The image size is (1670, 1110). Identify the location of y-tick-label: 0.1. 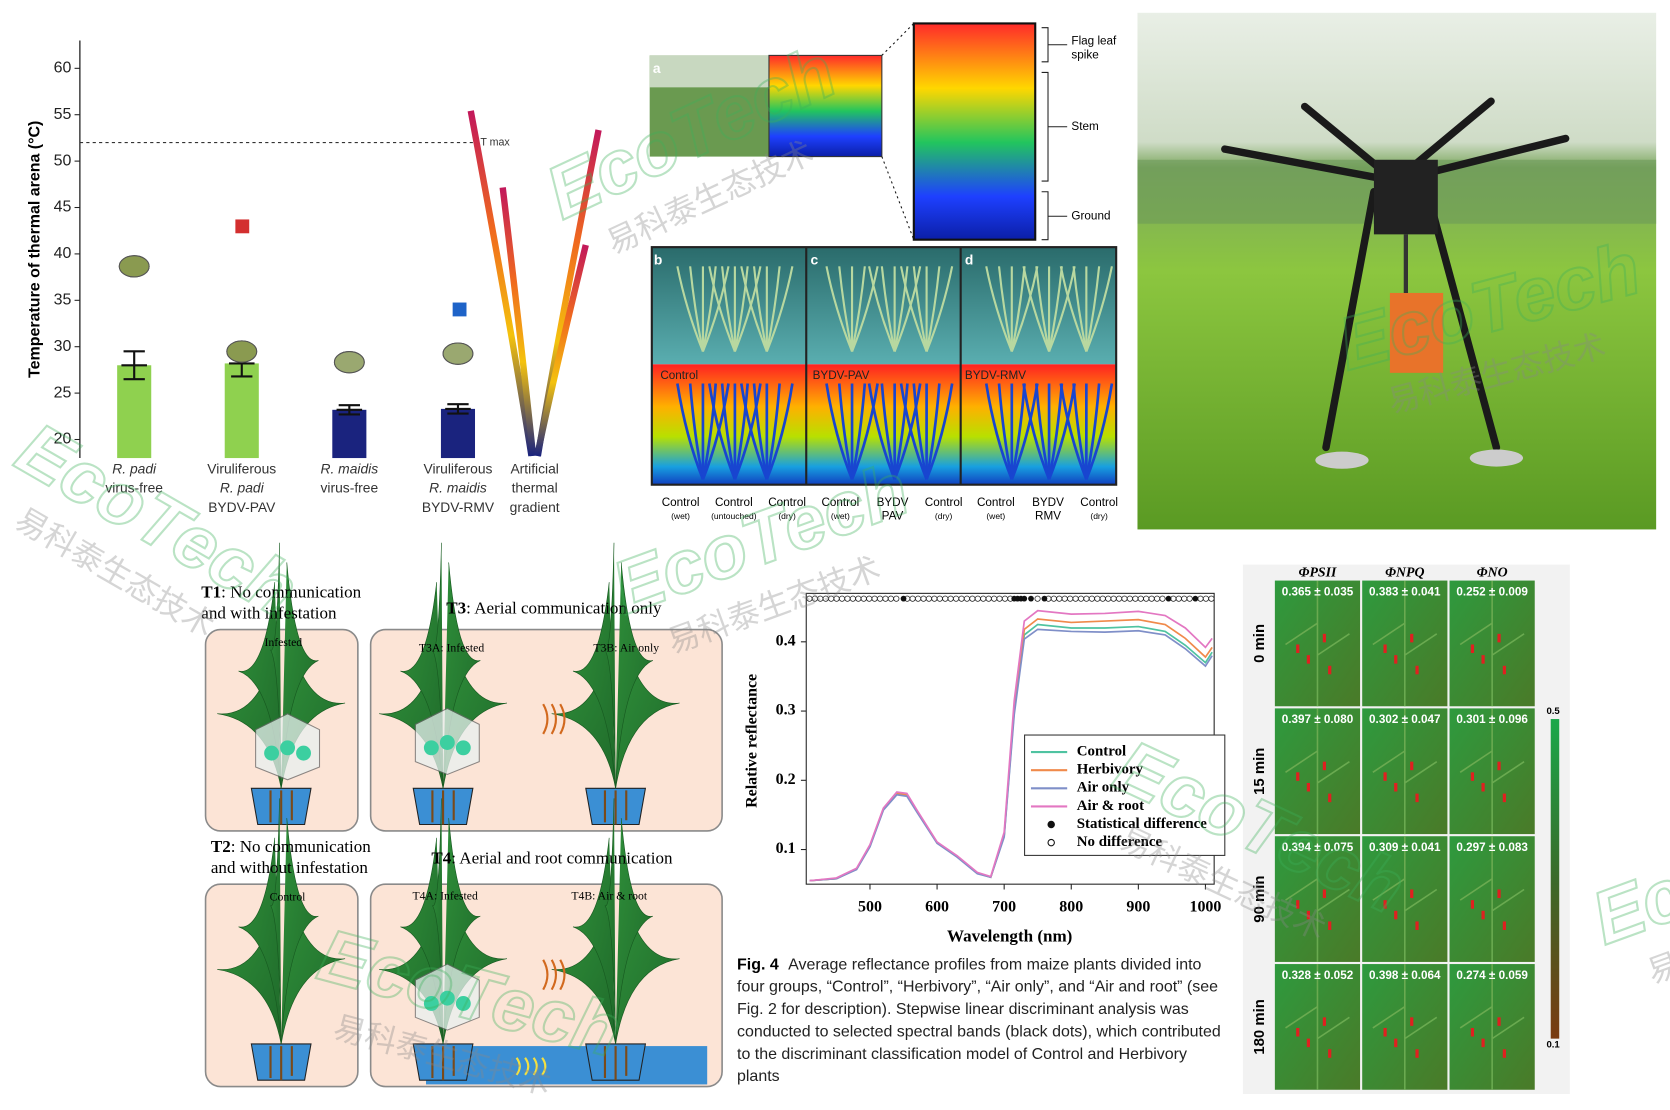
(786, 848).